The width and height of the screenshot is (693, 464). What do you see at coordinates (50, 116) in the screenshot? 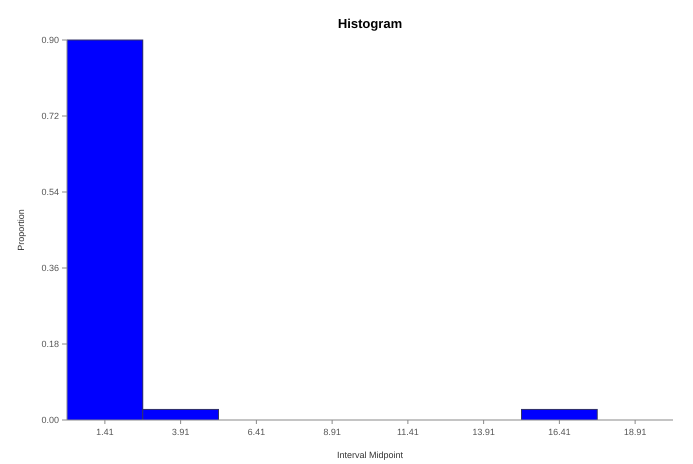
I see `y-tick-label: 0.72` at bounding box center [50, 116].